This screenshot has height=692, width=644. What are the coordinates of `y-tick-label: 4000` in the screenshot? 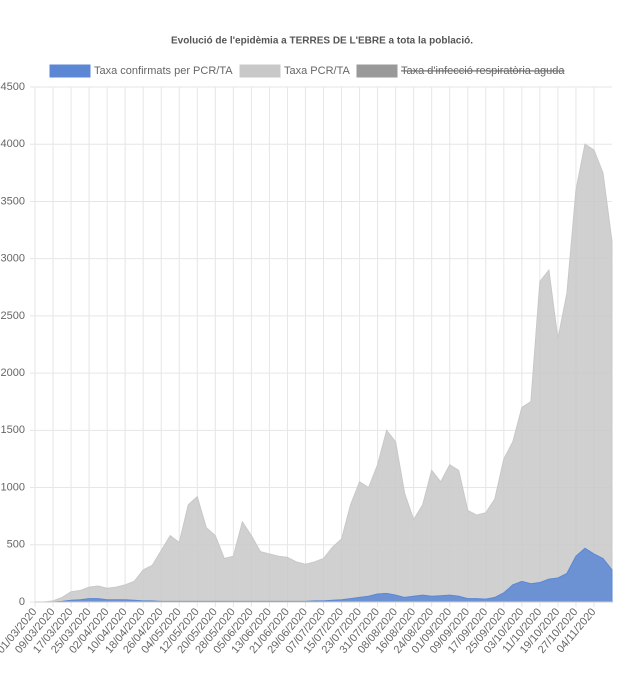 It's located at (13, 144).